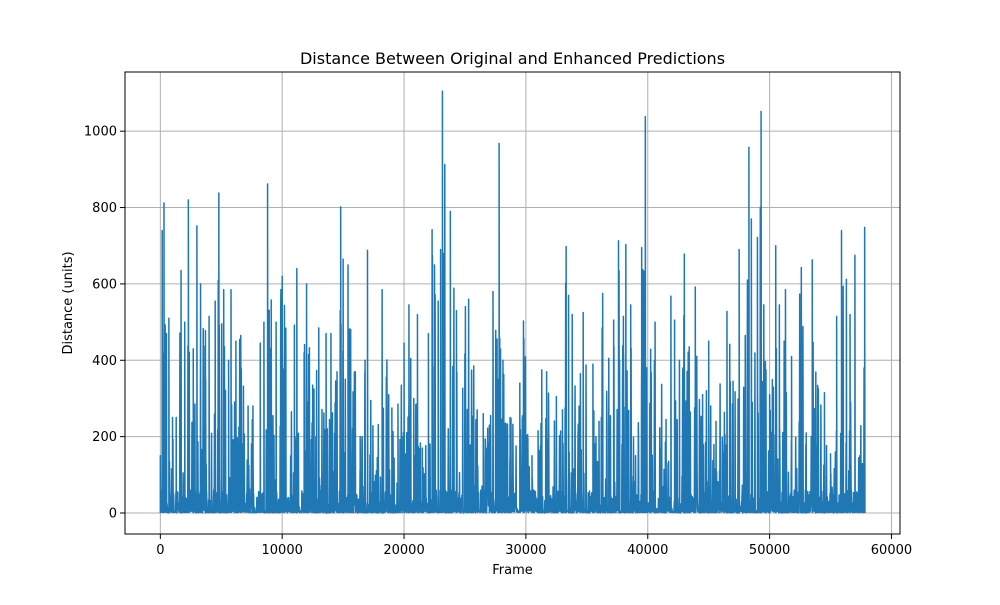  Describe the element at coordinates (104, 361) in the screenshot. I see `y-tick-label: 400` at that location.